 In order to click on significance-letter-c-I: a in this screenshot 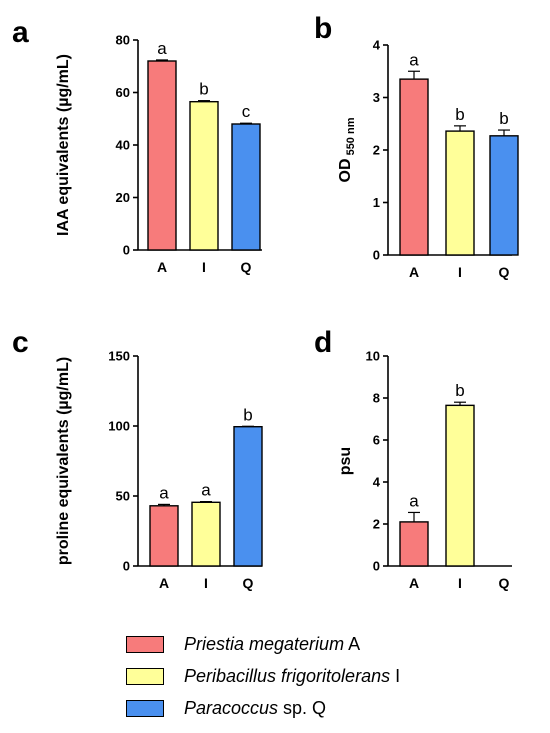, I will do `click(206, 490)`.